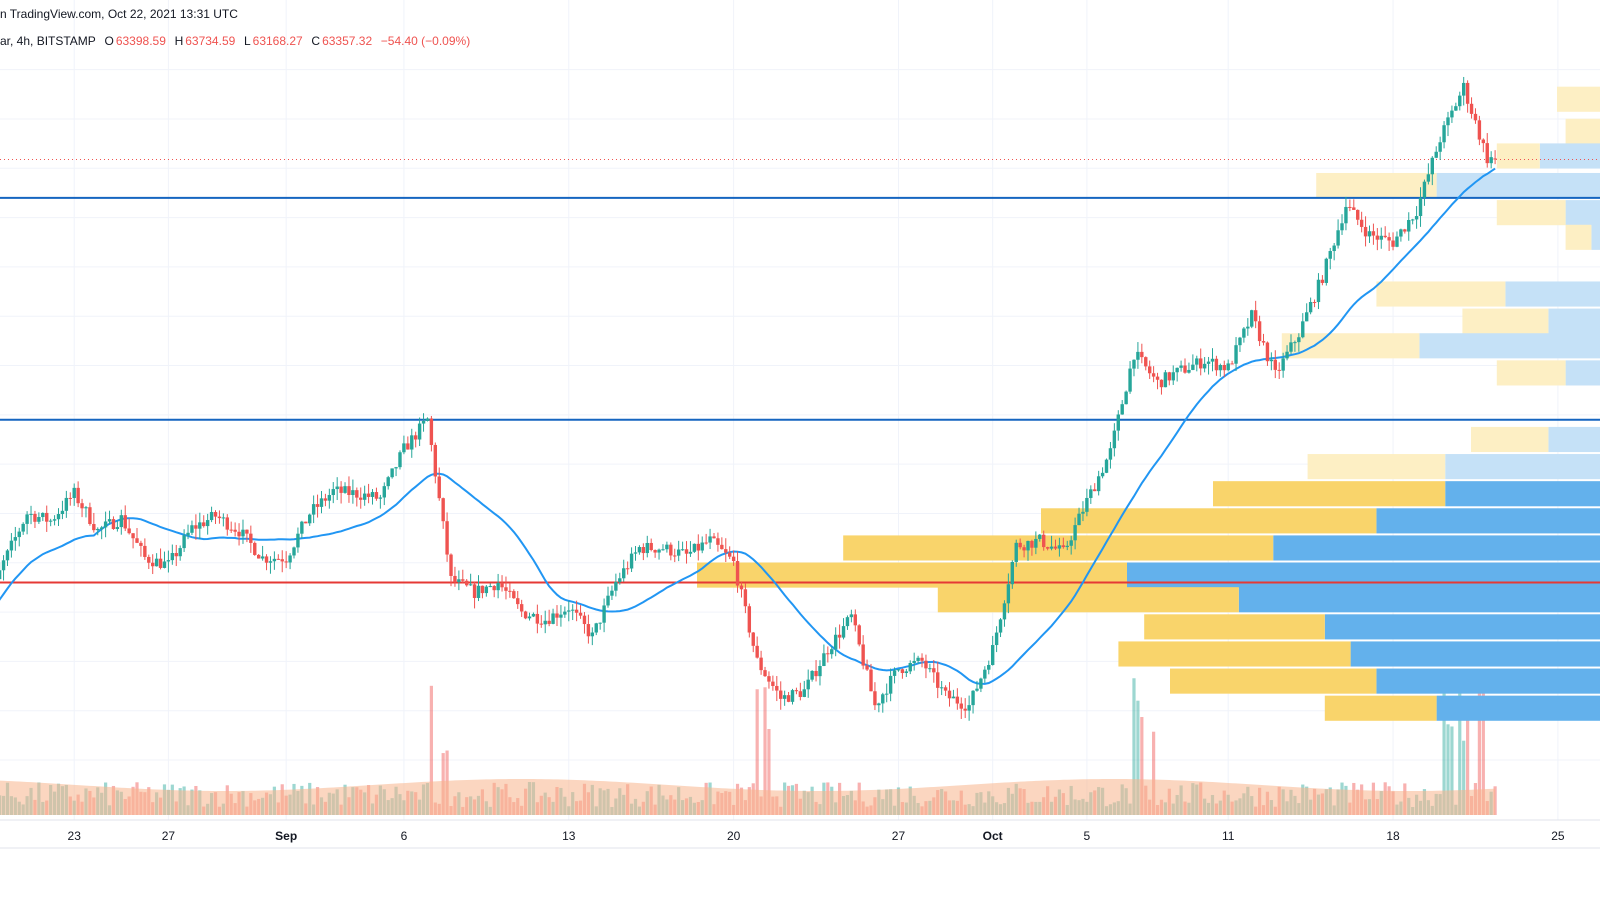 This screenshot has height=900, width=1600. Describe the element at coordinates (1419, 600) in the screenshot. I see `volume-profile-down` at that location.